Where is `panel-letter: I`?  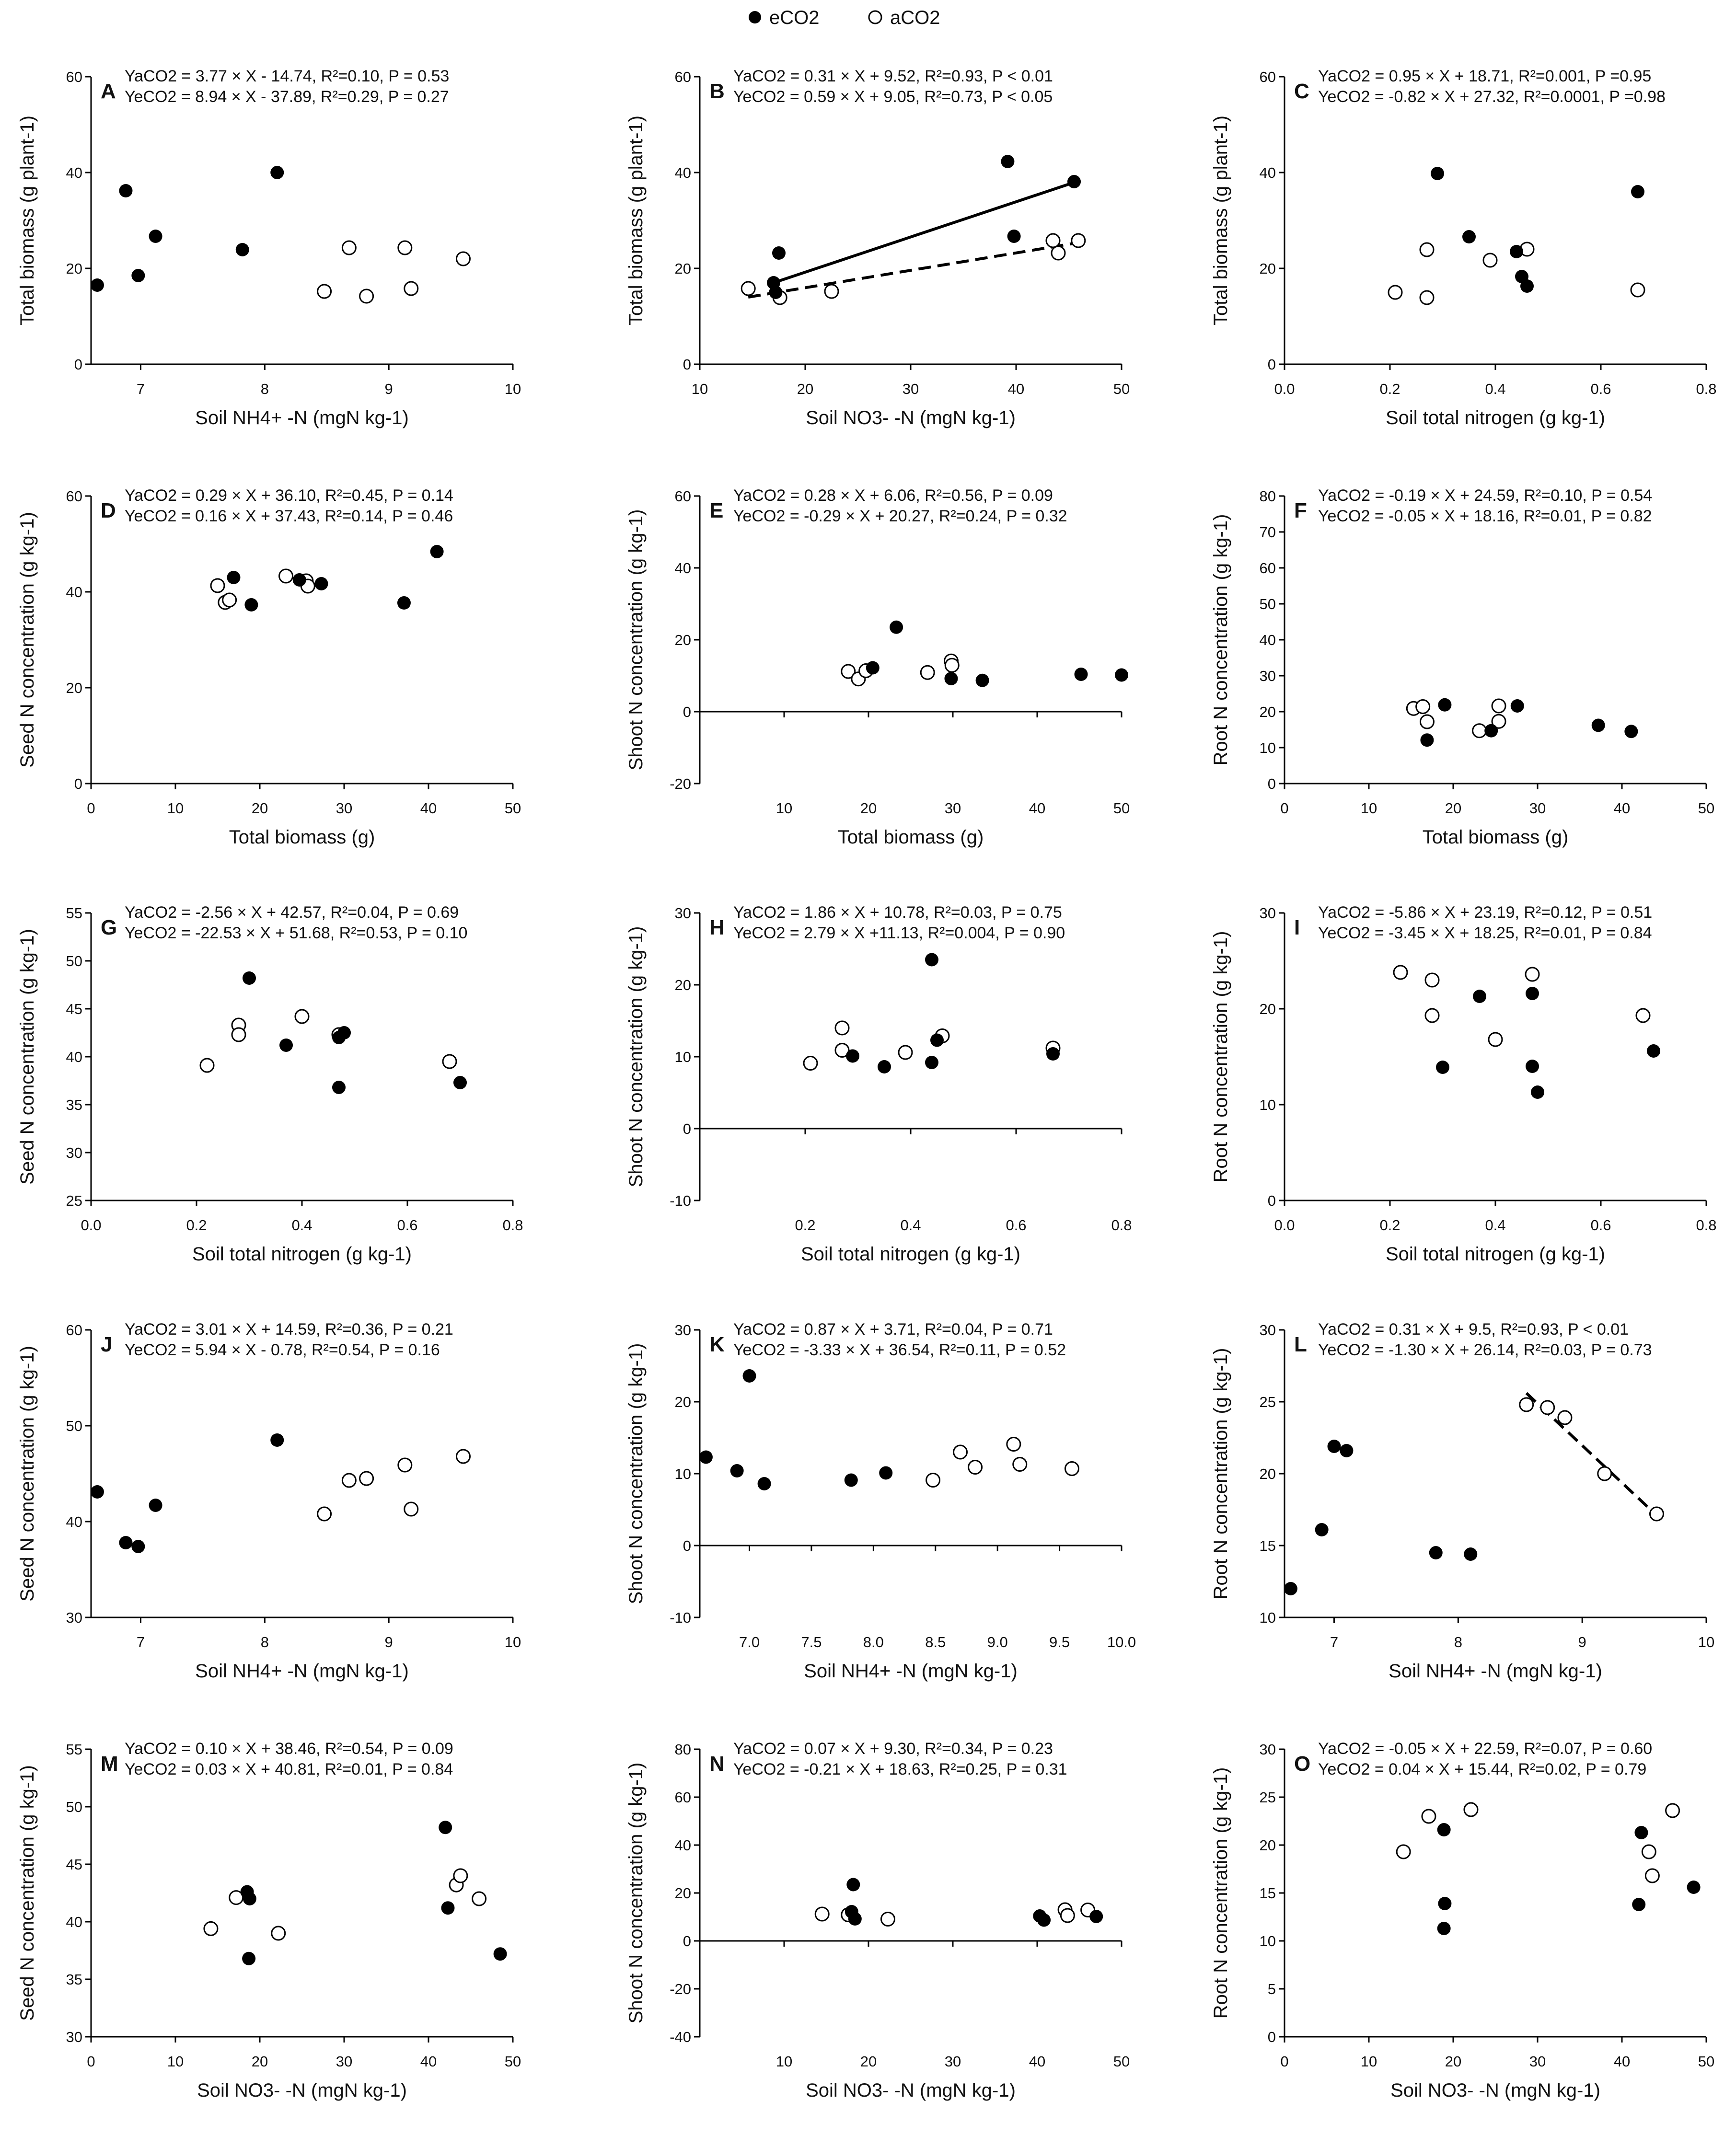 panel-letter: I is located at coordinates (1297, 927).